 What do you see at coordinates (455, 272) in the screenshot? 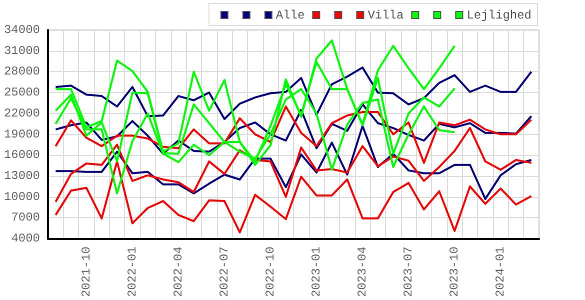
I see `x-tick-label: 2023-10` at bounding box center [455, 272].